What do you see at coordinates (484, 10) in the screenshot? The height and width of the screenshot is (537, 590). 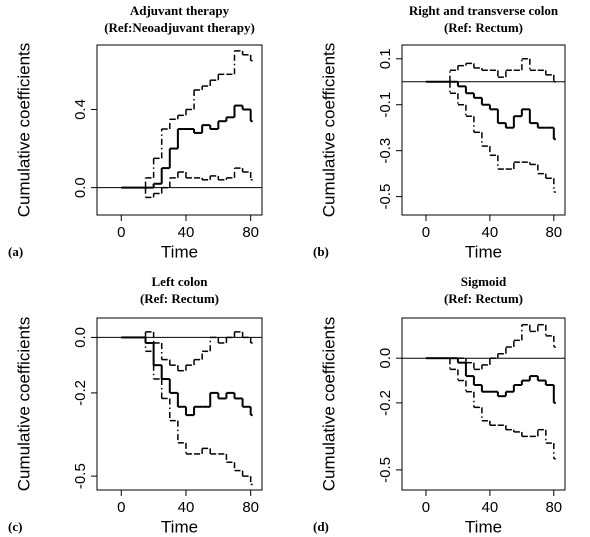 I see `panel-title: Right and transverse colon` at bounding box center [484, 10].